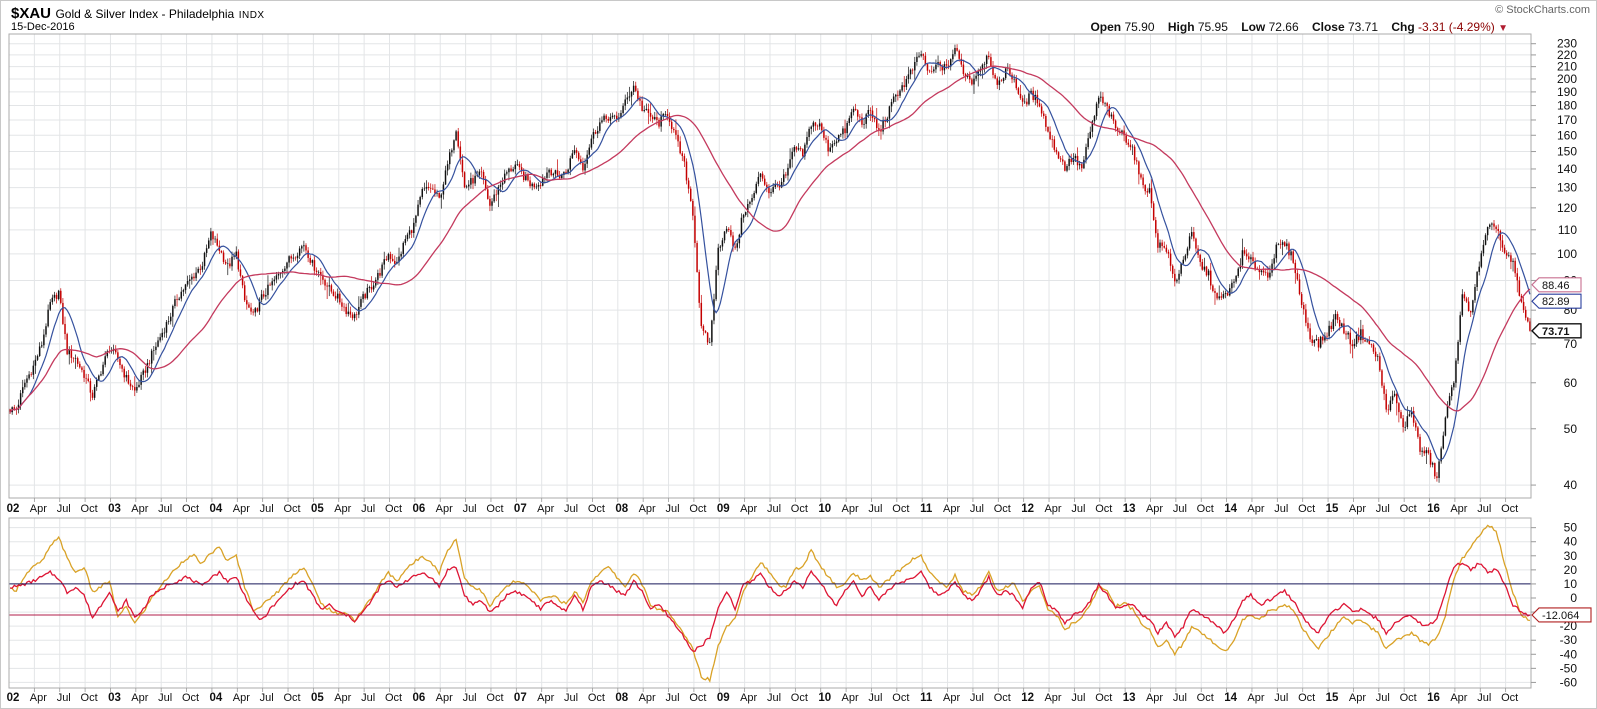 The height and width of the screenshot is (709, 1597). I want to click on svg-text: 160, so click(1567, 135).